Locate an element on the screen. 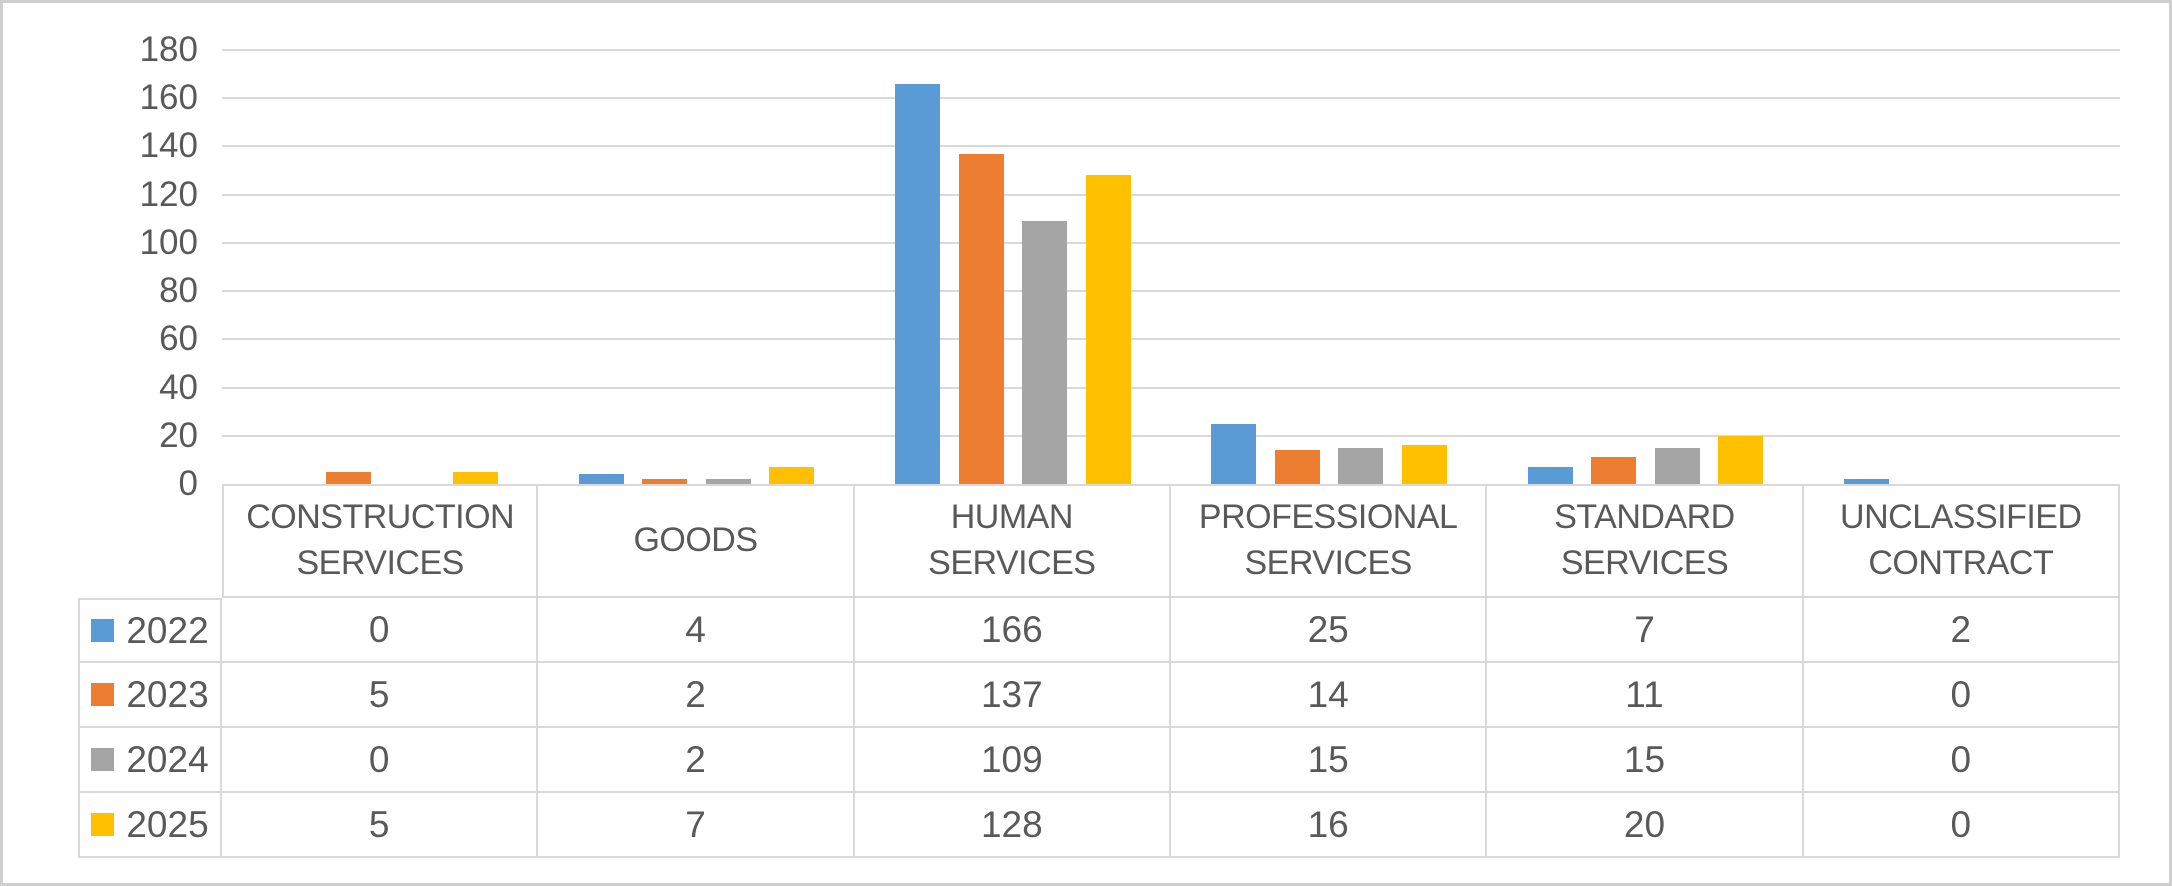  value-cell-2025-standard-services: 20 is located at coordinates (1645, 825).